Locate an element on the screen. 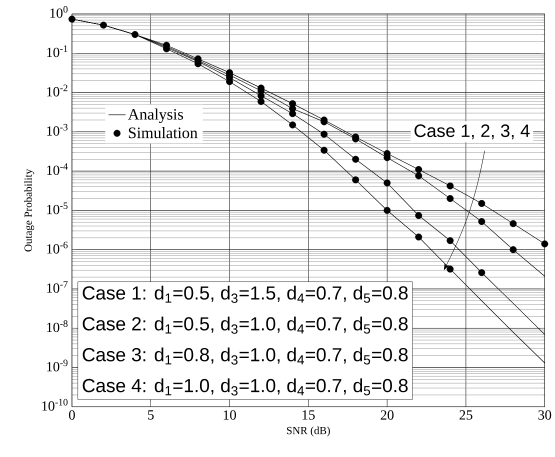 This screenshot has width=555, height=457. x-tick-label: 15 is located at coordinates (308, 415).